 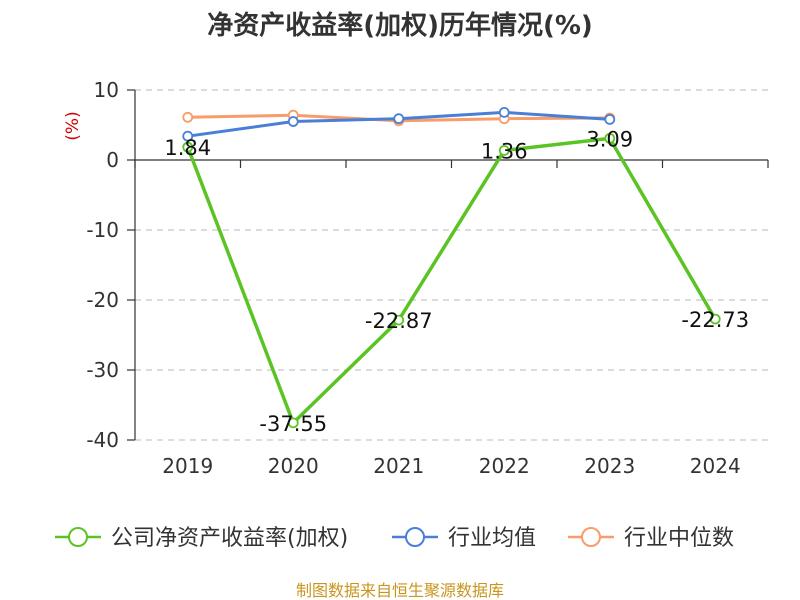 I want to click on legend-industry-median-label: 行业中位数, so click(x=679, y=538).